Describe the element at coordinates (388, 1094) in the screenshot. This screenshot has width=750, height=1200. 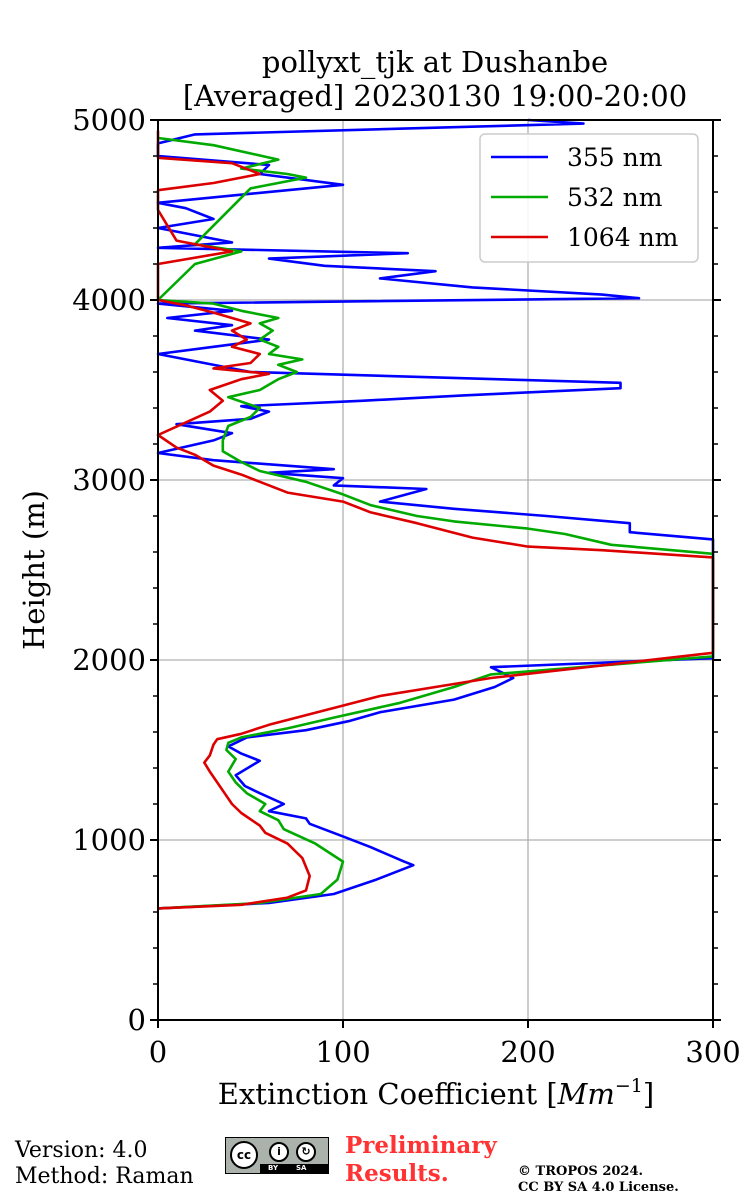
I see `x-axis-label-text: Extinction Coefficient [` at that location.